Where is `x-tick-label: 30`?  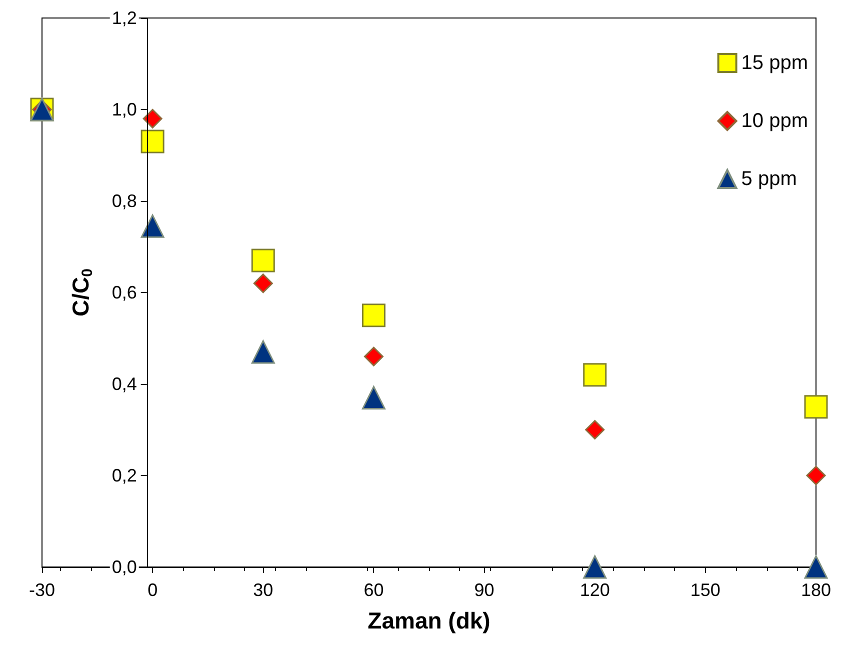 x-tick-label: 30 is located at coordinates (263, 590).